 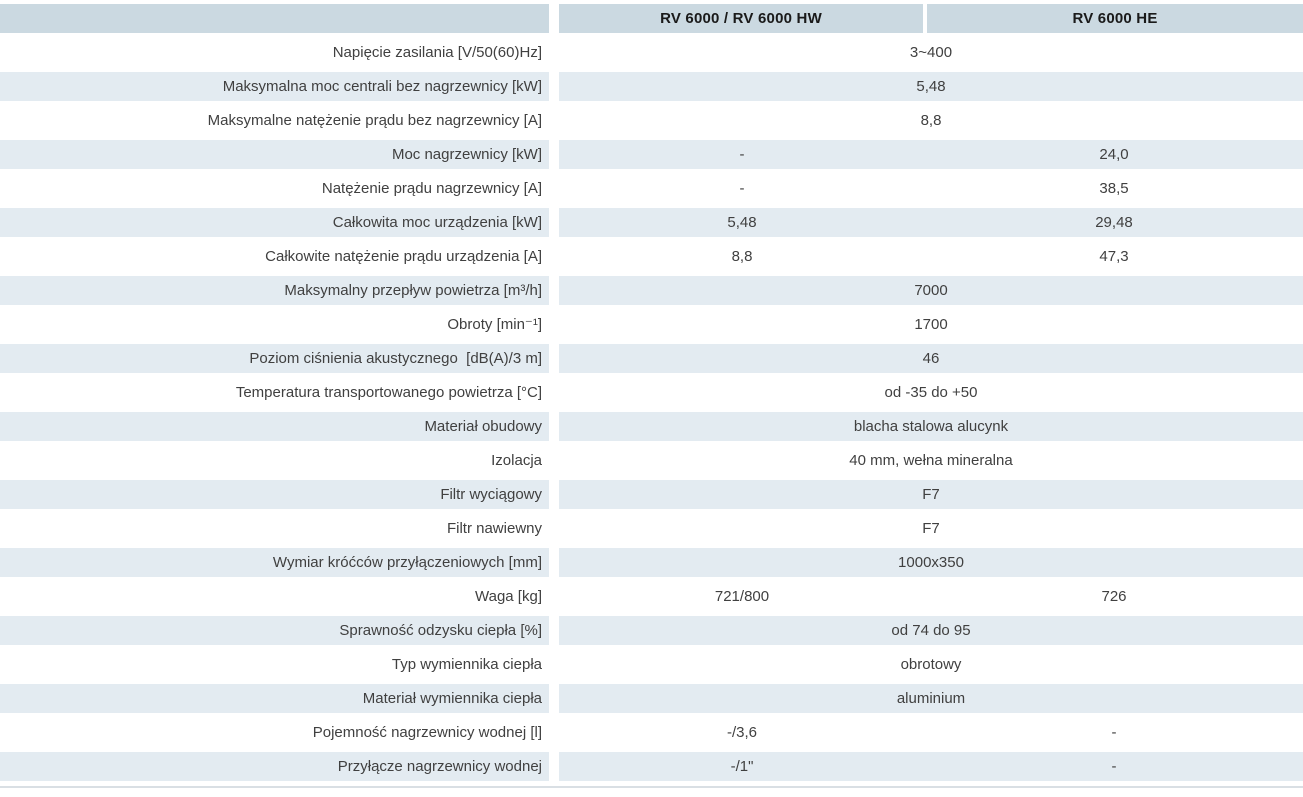 What do you see at coordinates (516, 460) in the screenshot?
I see `row-label: Izolacja` at bounding box center [516, 460].